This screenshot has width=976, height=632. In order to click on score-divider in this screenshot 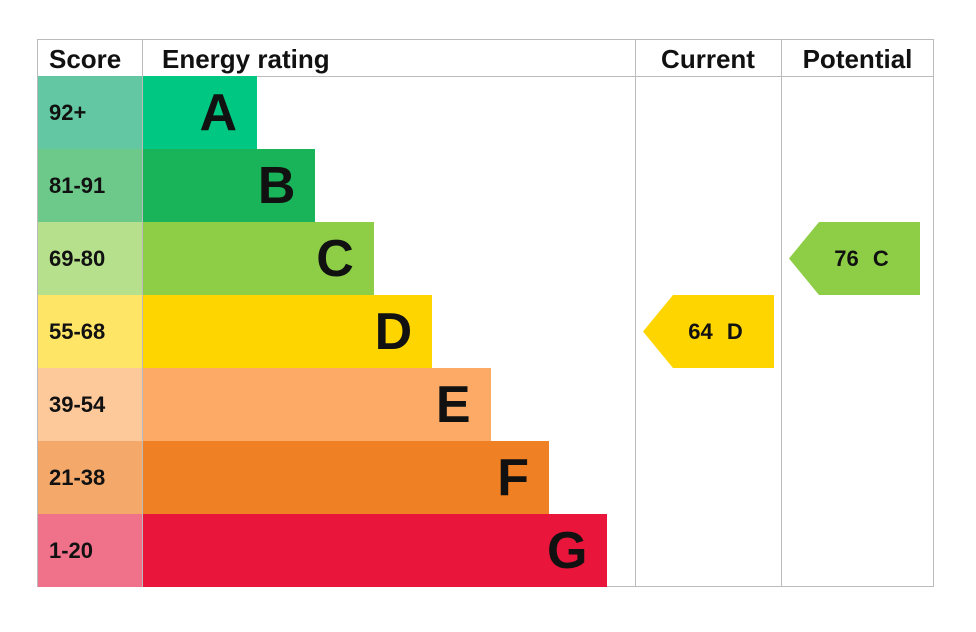, I will do `click(142, 313)`.